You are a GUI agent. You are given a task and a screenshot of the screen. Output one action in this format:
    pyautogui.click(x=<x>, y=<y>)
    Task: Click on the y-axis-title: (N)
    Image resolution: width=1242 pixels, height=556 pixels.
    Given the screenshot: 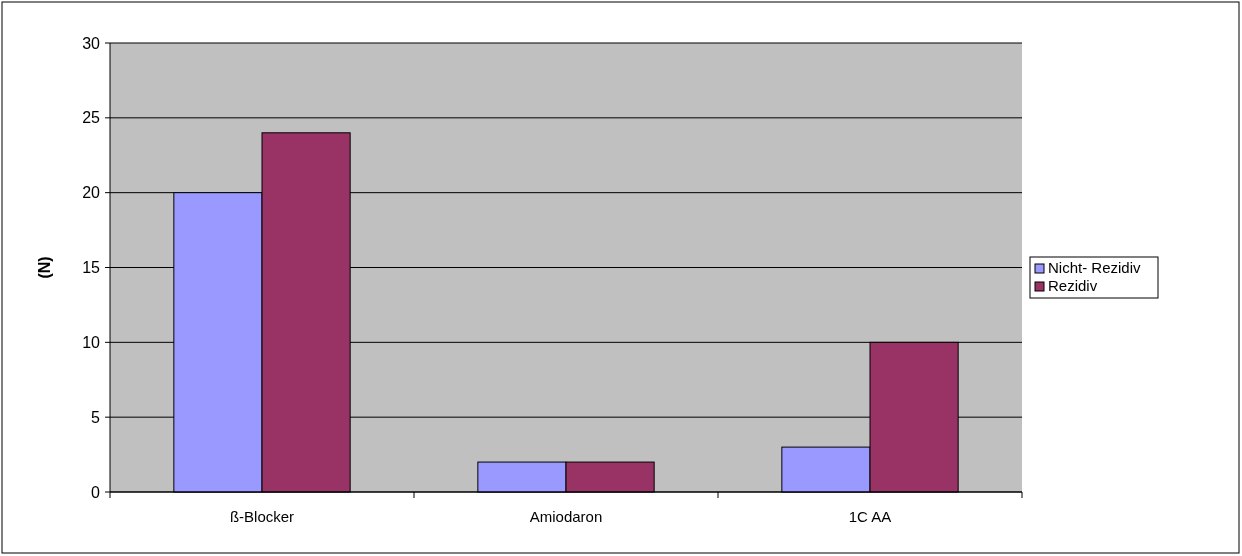 What is the action you would take?
    pyautogui.click(x=44, y=267)
    